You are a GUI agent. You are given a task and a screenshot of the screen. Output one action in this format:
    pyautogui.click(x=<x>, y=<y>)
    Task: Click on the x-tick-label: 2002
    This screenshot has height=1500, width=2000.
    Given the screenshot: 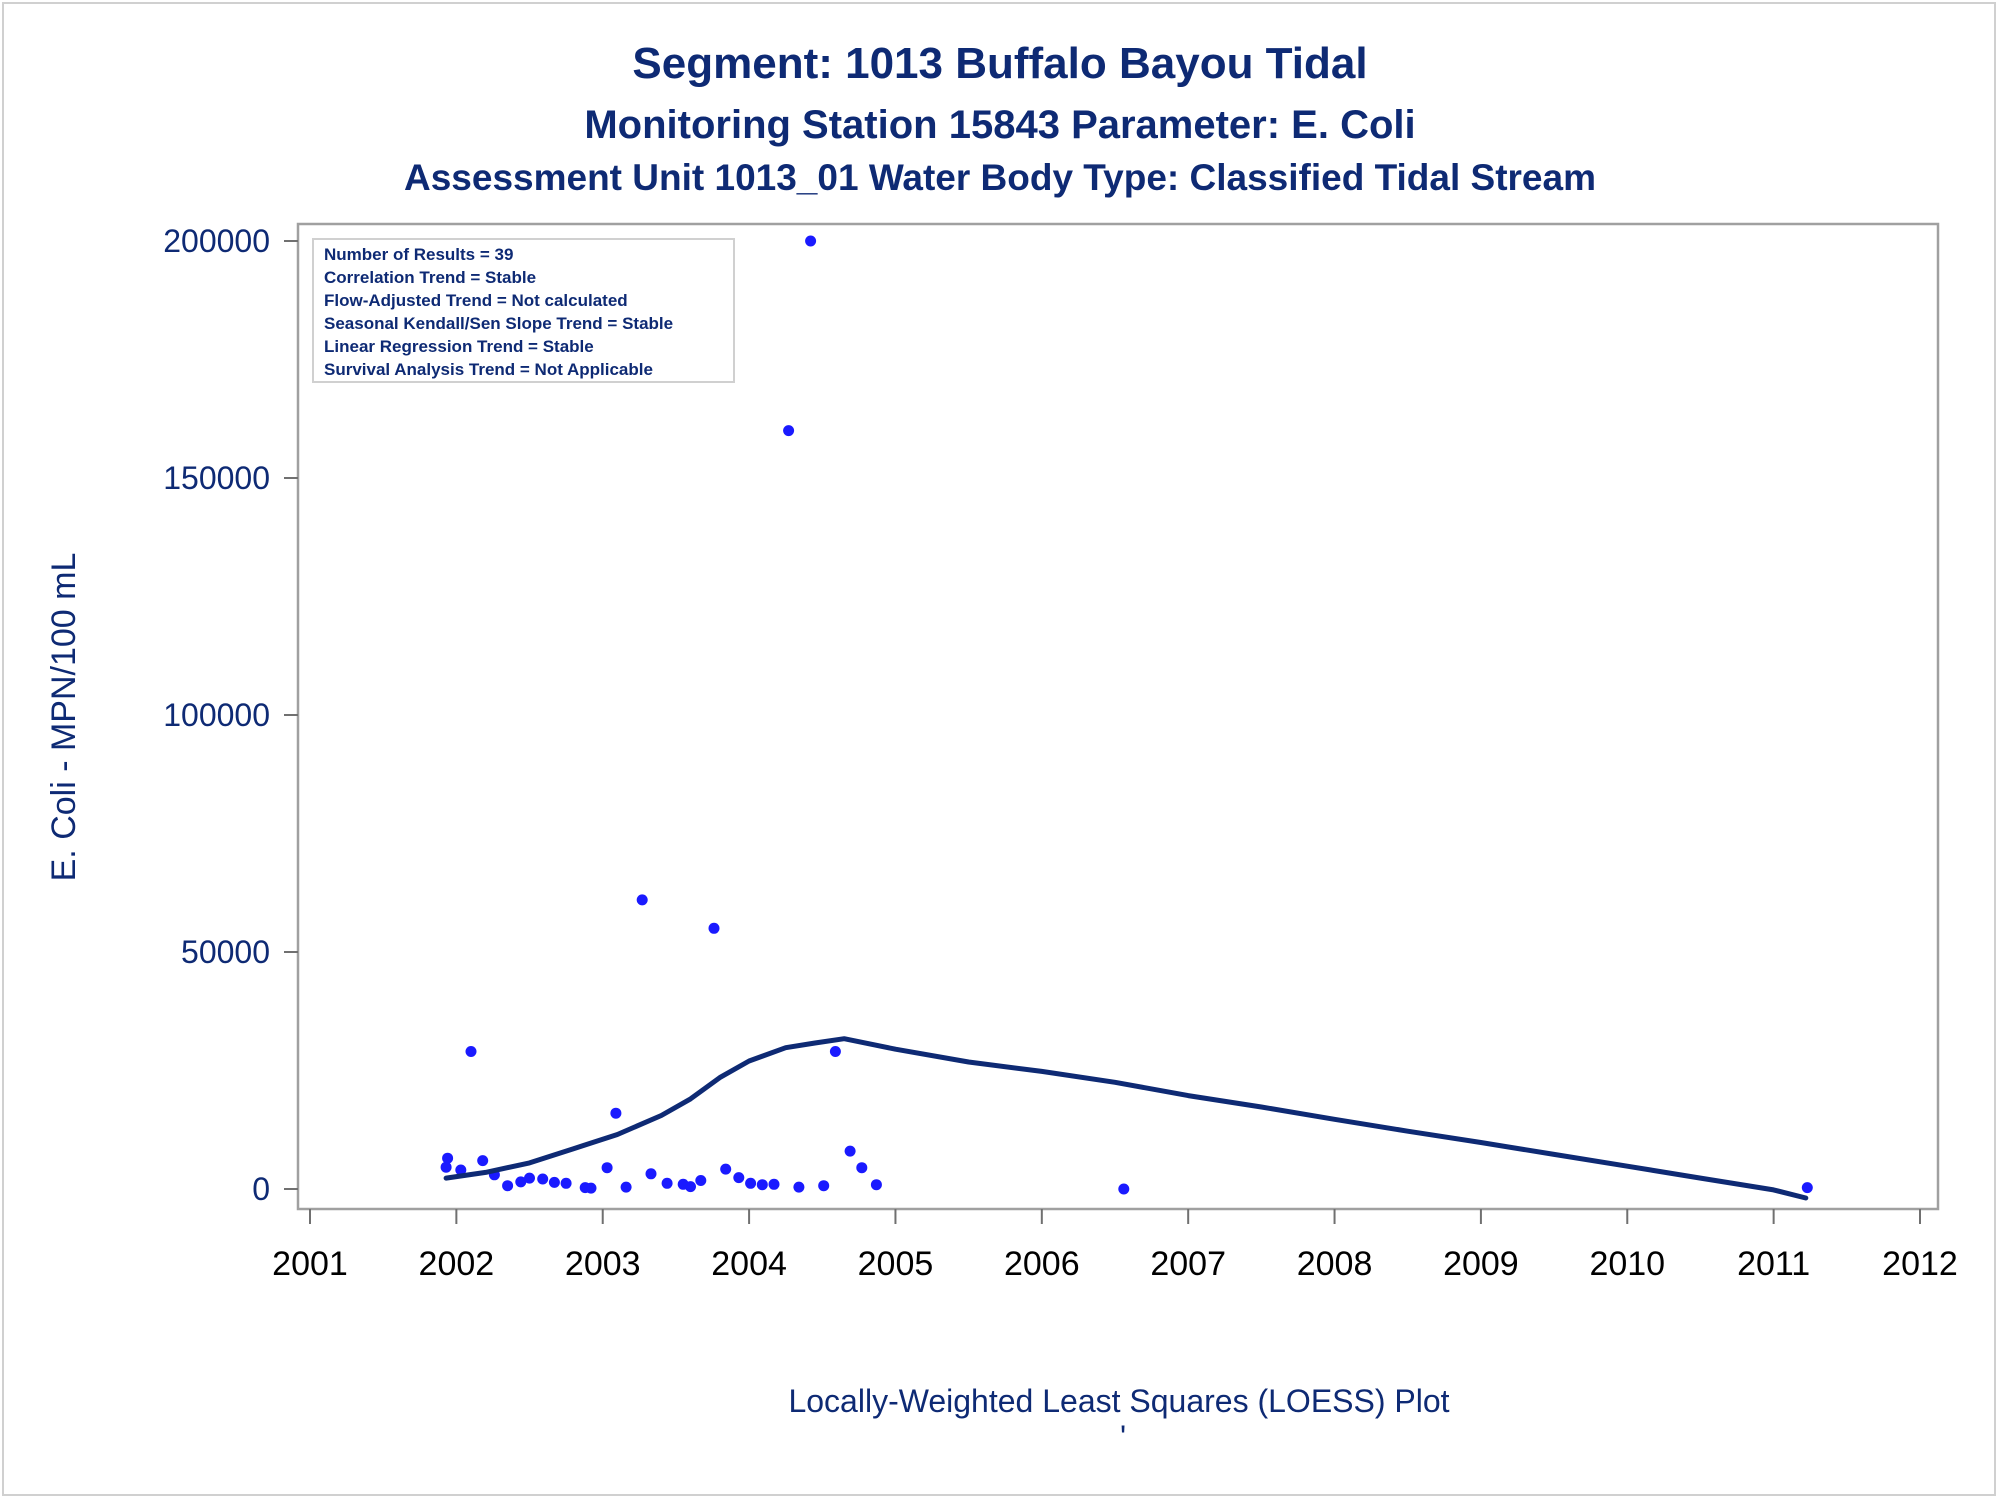 What is the action you would take?
    pyautogui.click(x=457, y=1264)
    